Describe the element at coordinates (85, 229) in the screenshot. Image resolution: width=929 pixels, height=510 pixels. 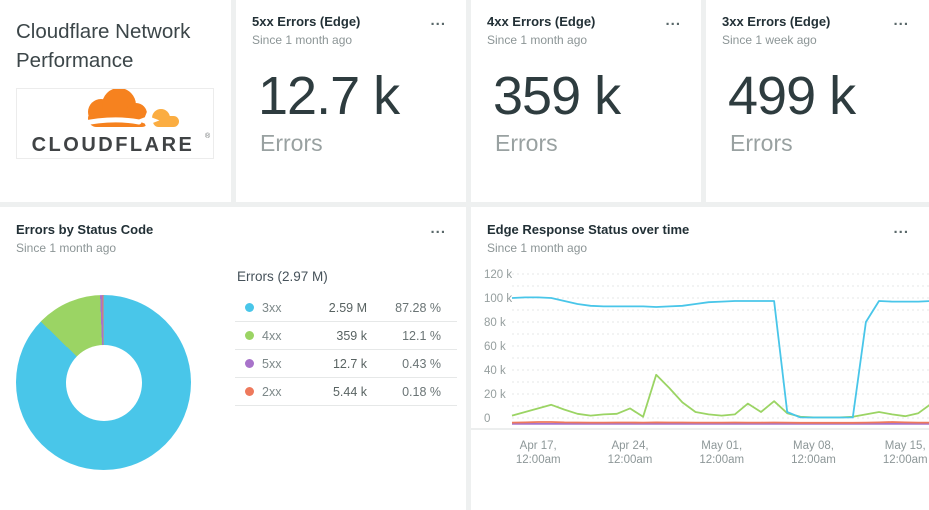
I see `donut-panel-title: Errors by Status Code` at that location.